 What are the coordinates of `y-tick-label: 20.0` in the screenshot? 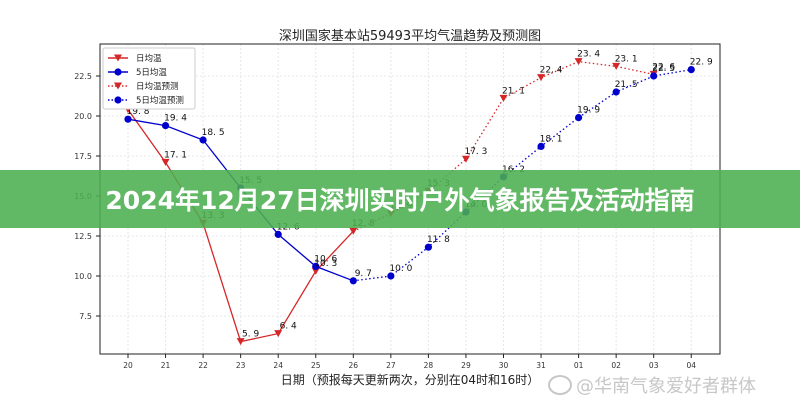 It's located at (83, 116).